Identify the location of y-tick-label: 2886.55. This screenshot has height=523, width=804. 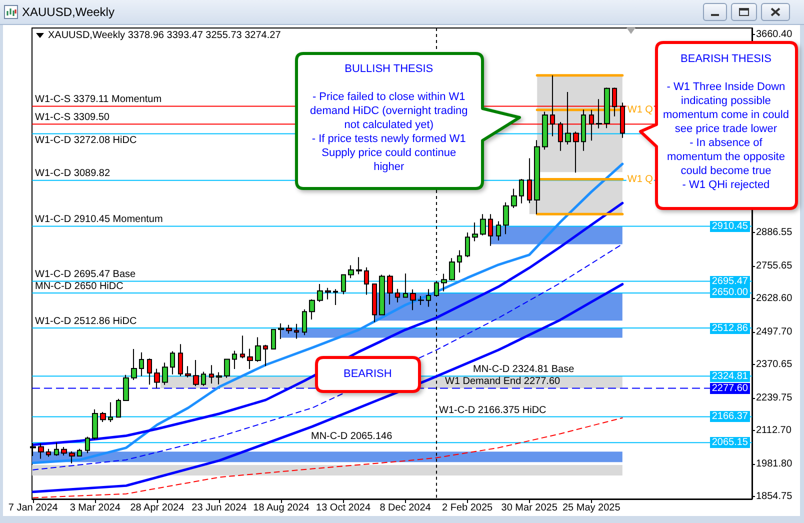
(774, 232).